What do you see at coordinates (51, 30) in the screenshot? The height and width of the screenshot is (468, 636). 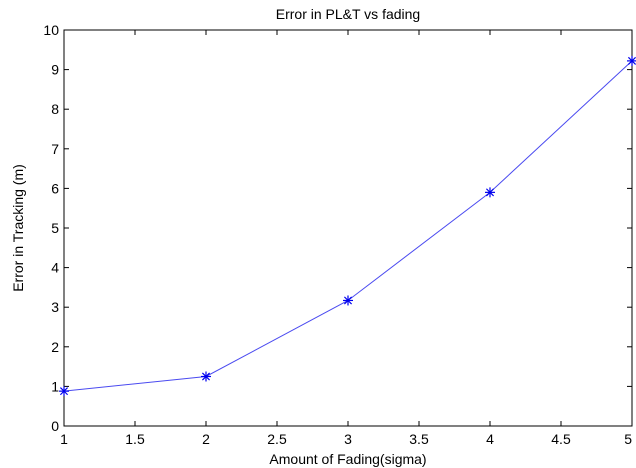 I see `y-tick-label: 10` at bounding box center [51, 30].